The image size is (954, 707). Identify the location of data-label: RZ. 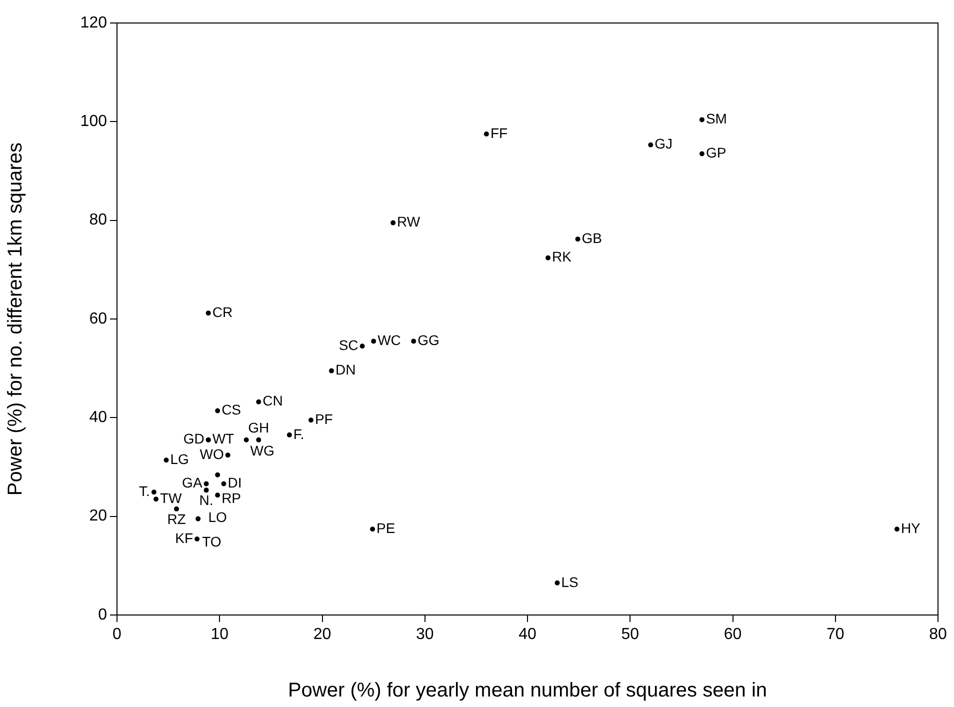
(176, 518).